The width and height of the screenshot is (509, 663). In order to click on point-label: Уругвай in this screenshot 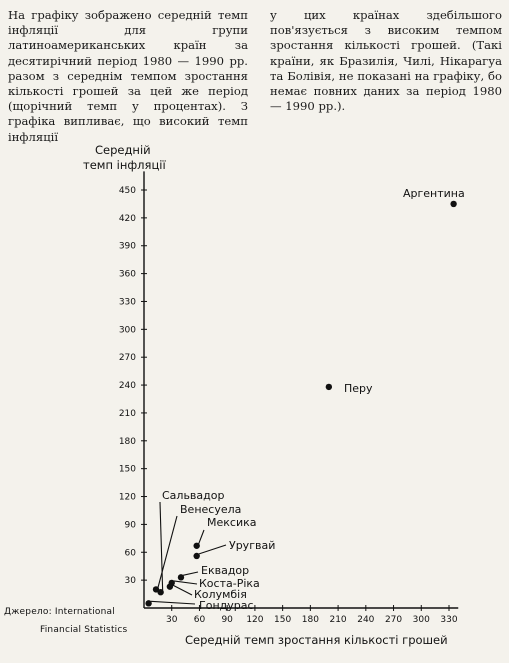, I will do `click(252, 545)`.